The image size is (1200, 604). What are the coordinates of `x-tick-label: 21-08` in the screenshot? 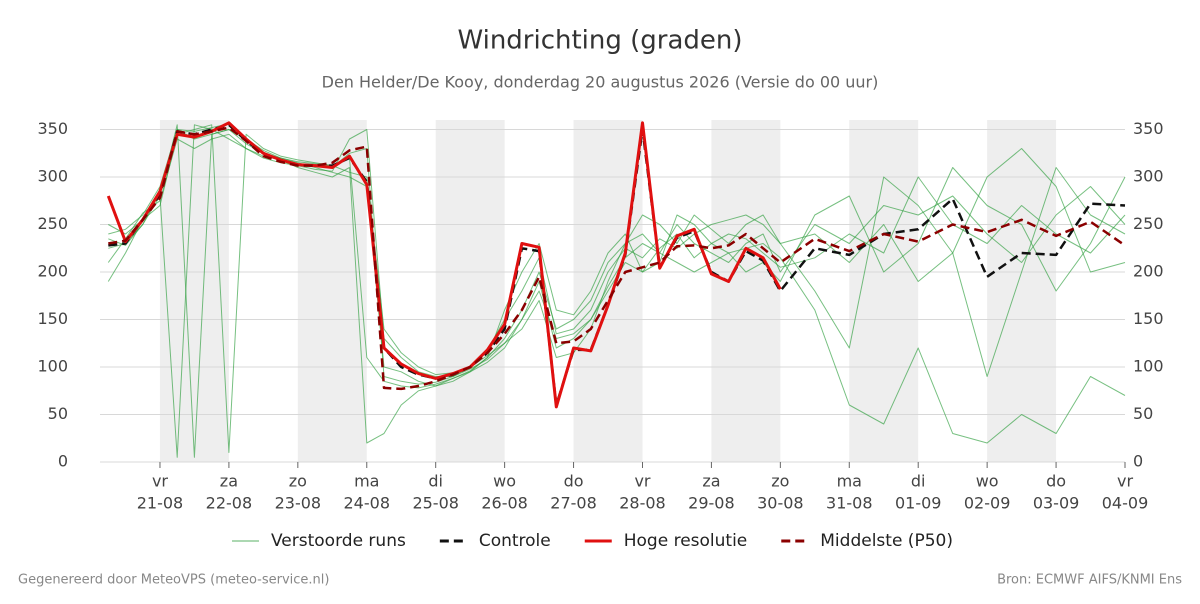 It's located at (160, 503).